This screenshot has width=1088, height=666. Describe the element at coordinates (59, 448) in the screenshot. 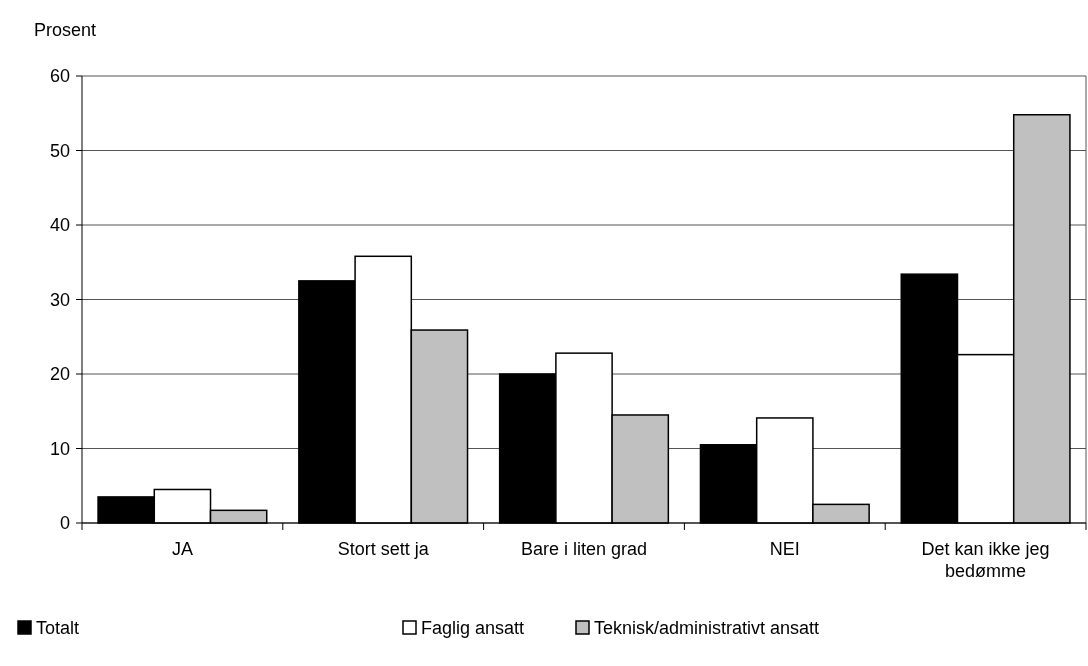

I see `y-tick-label: 10` at that location.